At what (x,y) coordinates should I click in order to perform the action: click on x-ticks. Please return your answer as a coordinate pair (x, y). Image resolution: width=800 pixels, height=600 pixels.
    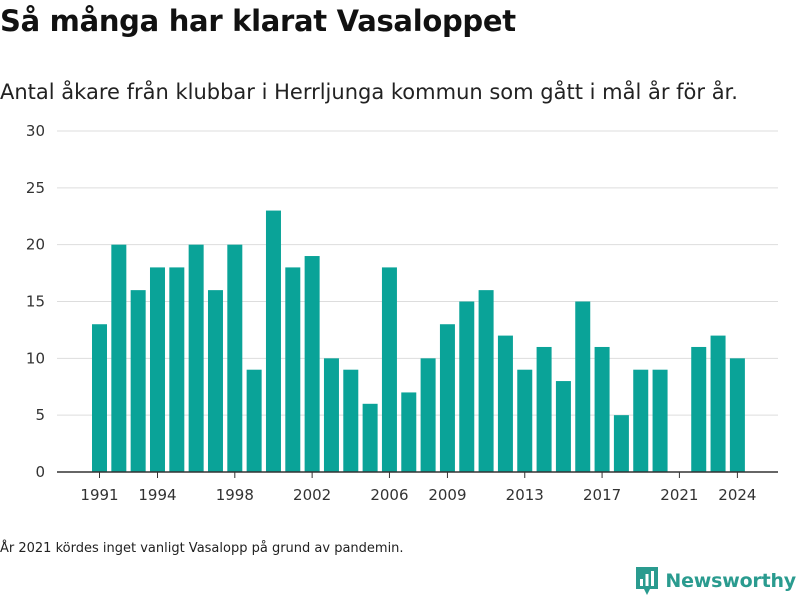
    Looking at the image, I should click on (418, 475).